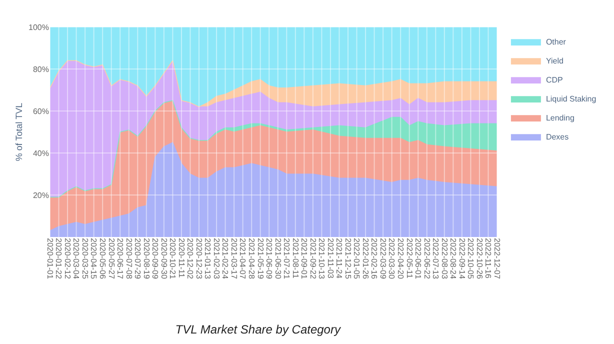  Describe the element at coordinates (554, 80) in the screenshot. I see `legend-label: CDP` at that location.